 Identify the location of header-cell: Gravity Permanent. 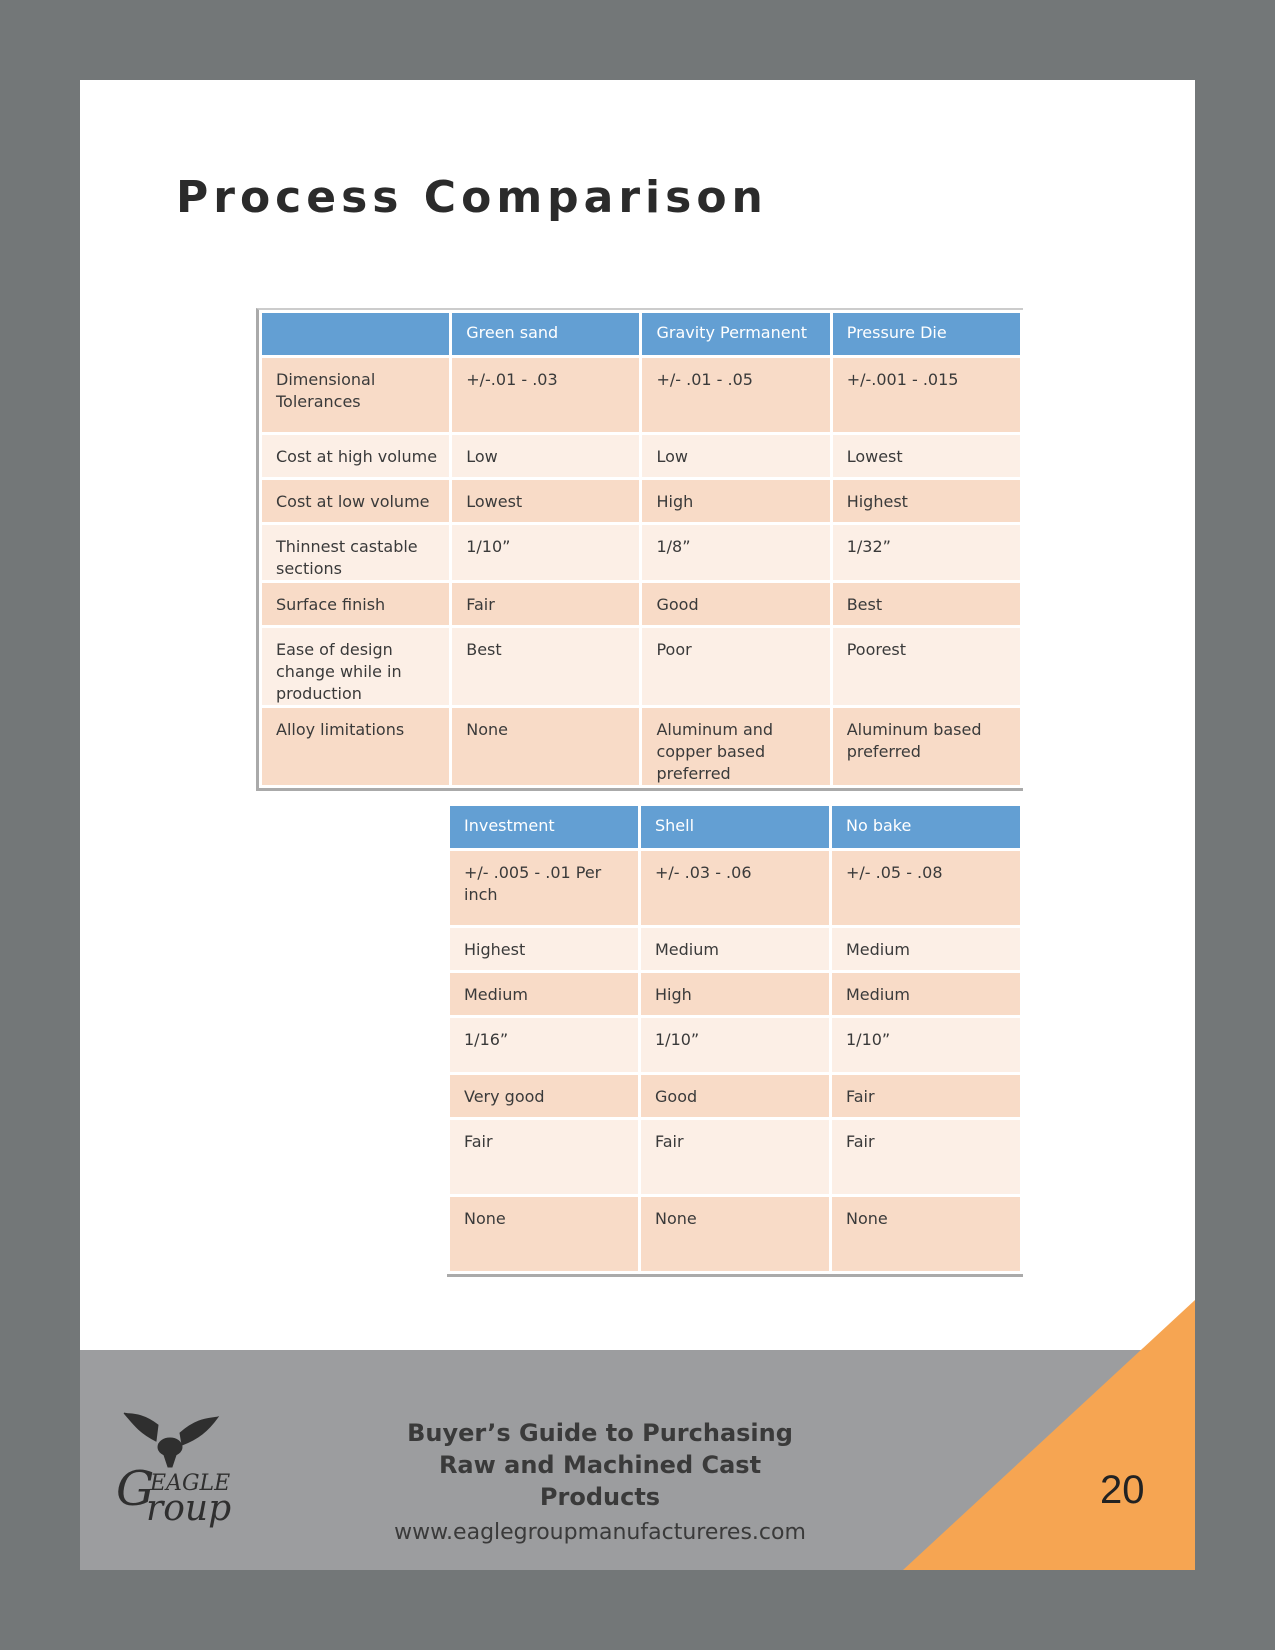
(736, 334).